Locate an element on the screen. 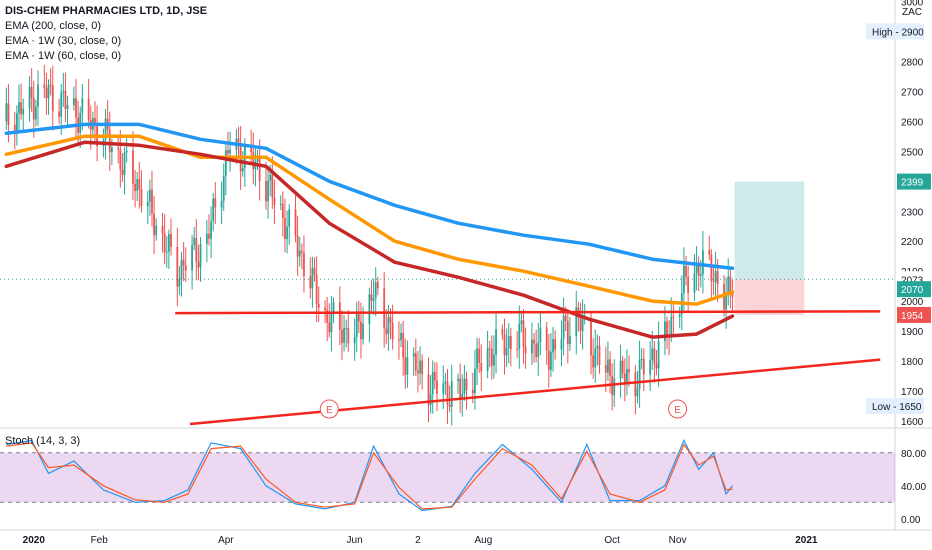  legend-ema-200: EMA (200, close, 0) is located at coordinates (53, 26).